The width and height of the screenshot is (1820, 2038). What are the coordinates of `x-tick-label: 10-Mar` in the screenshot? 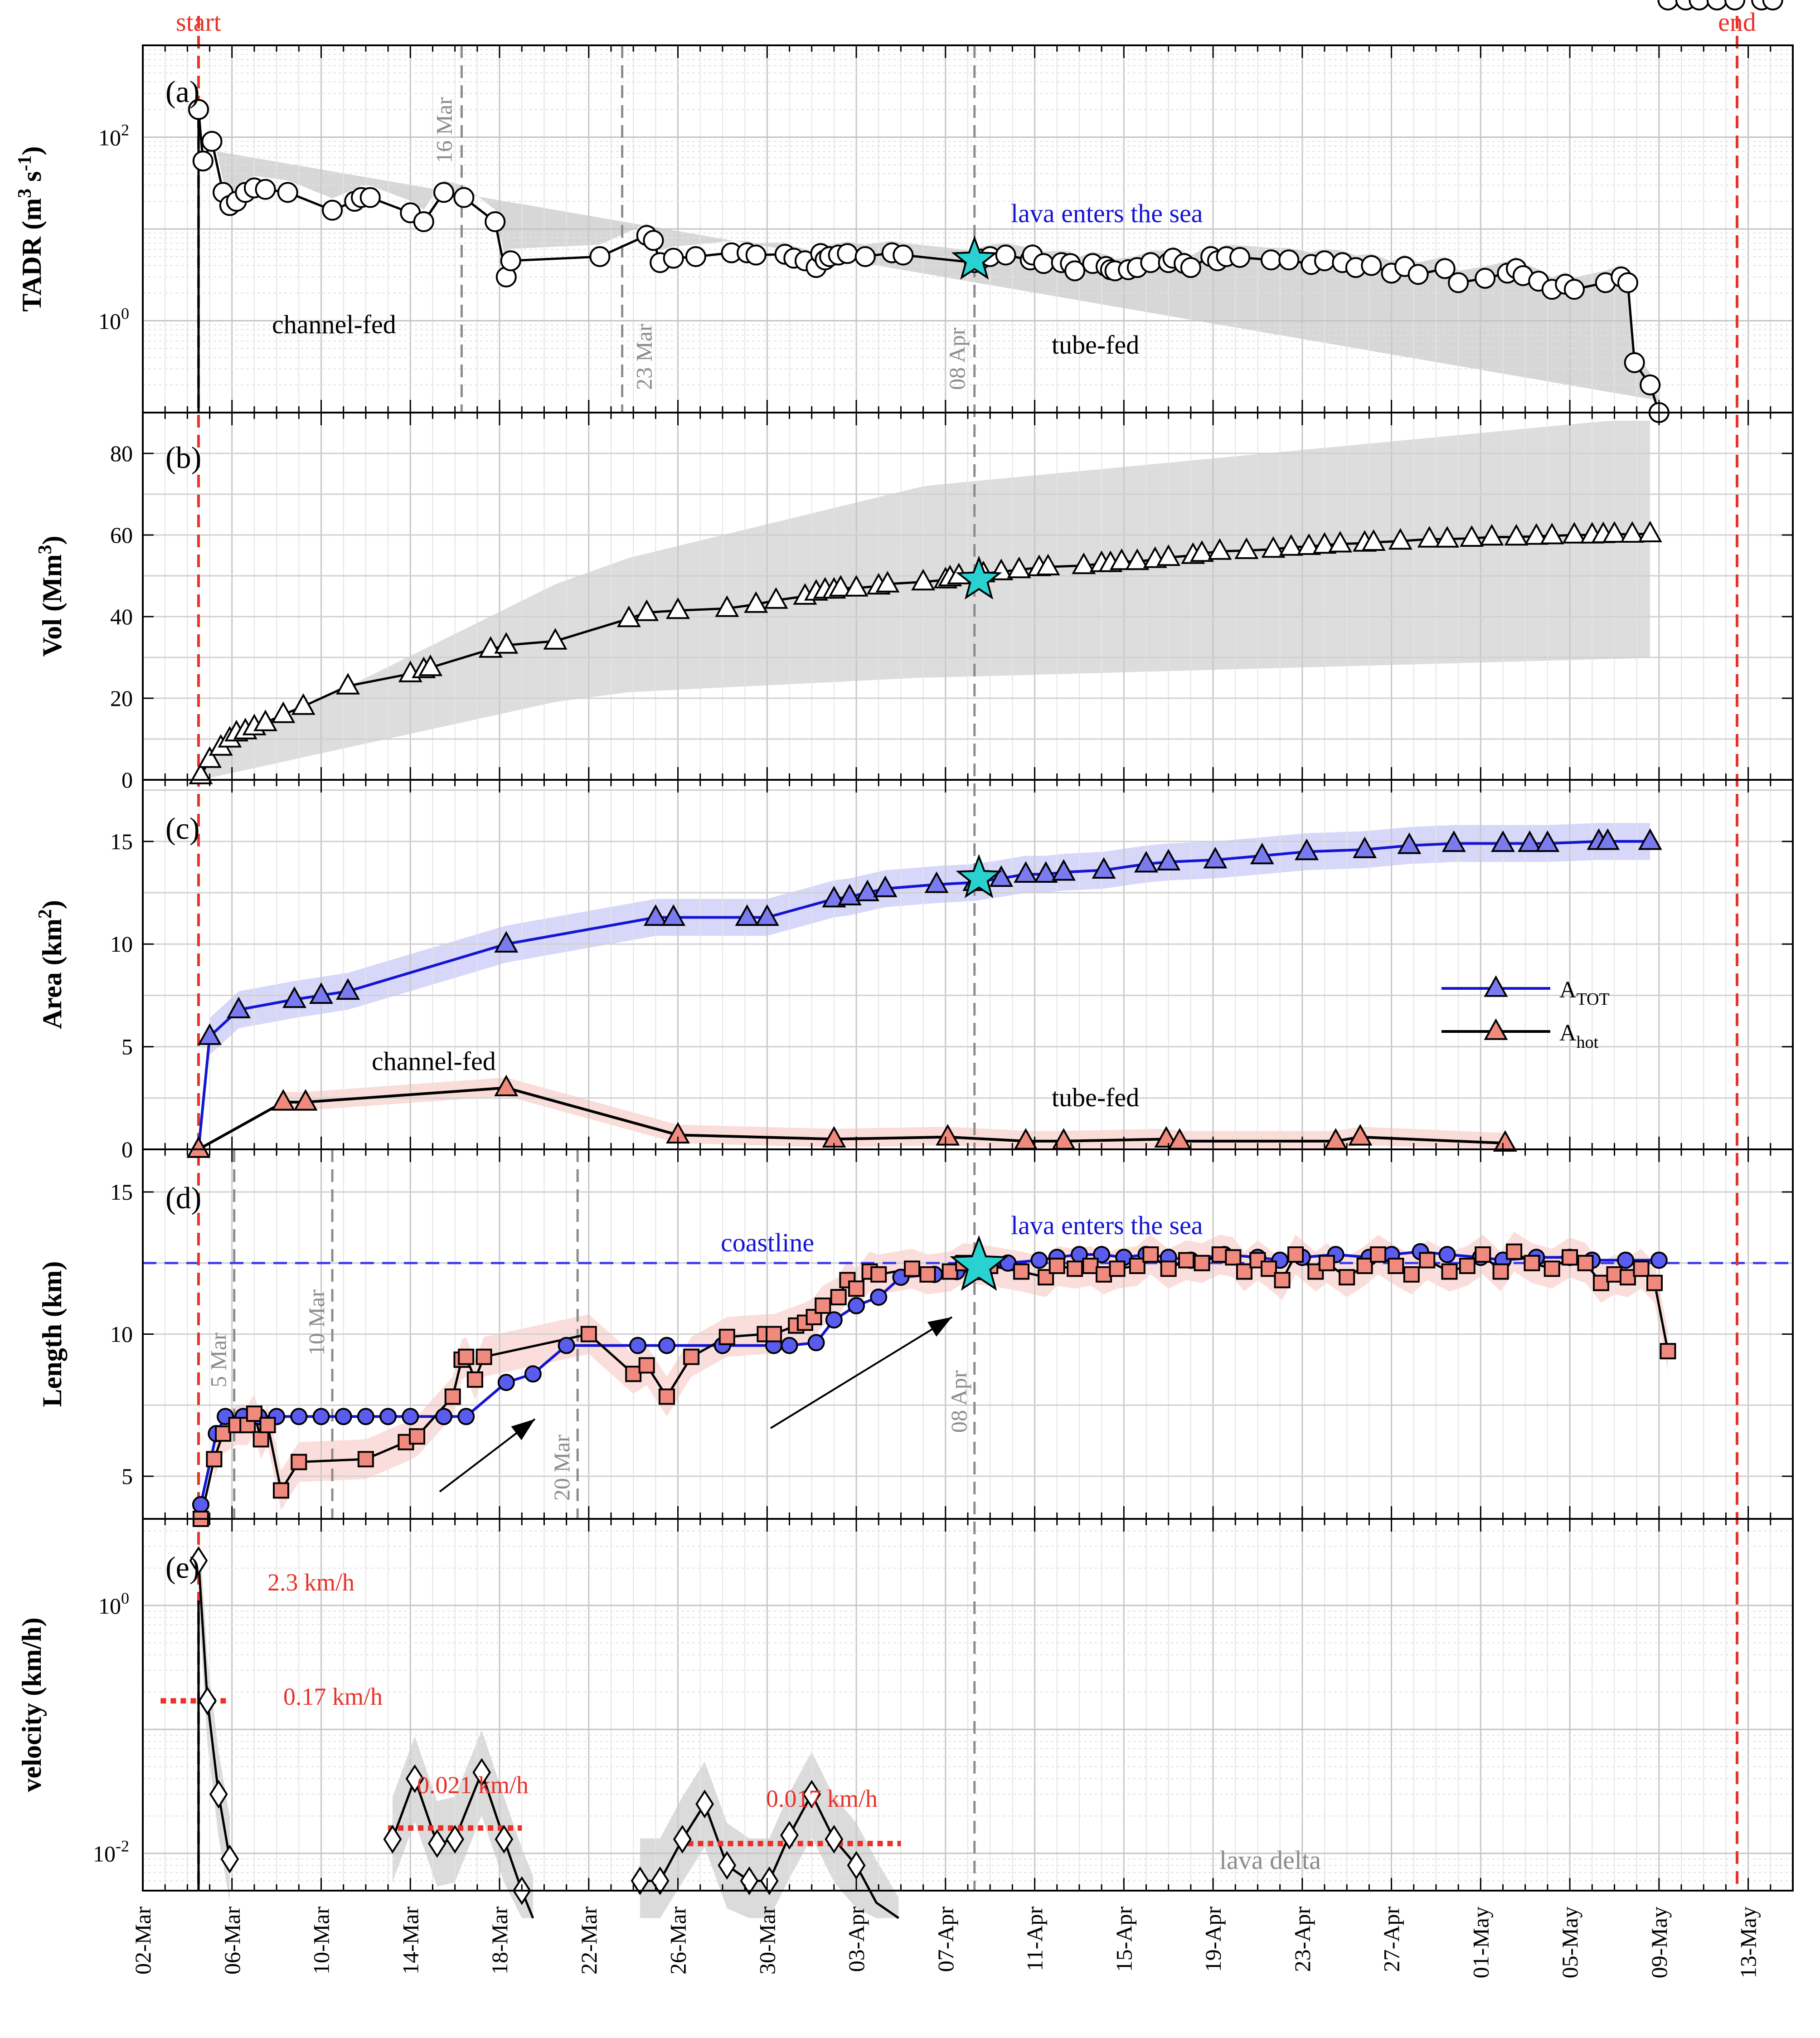 It's located at (322, 1941).